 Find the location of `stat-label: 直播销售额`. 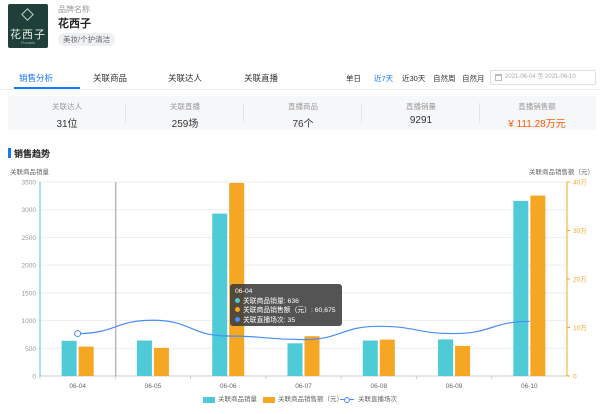

stat-label: 直播销售额 is located at coordinates (537, 106).